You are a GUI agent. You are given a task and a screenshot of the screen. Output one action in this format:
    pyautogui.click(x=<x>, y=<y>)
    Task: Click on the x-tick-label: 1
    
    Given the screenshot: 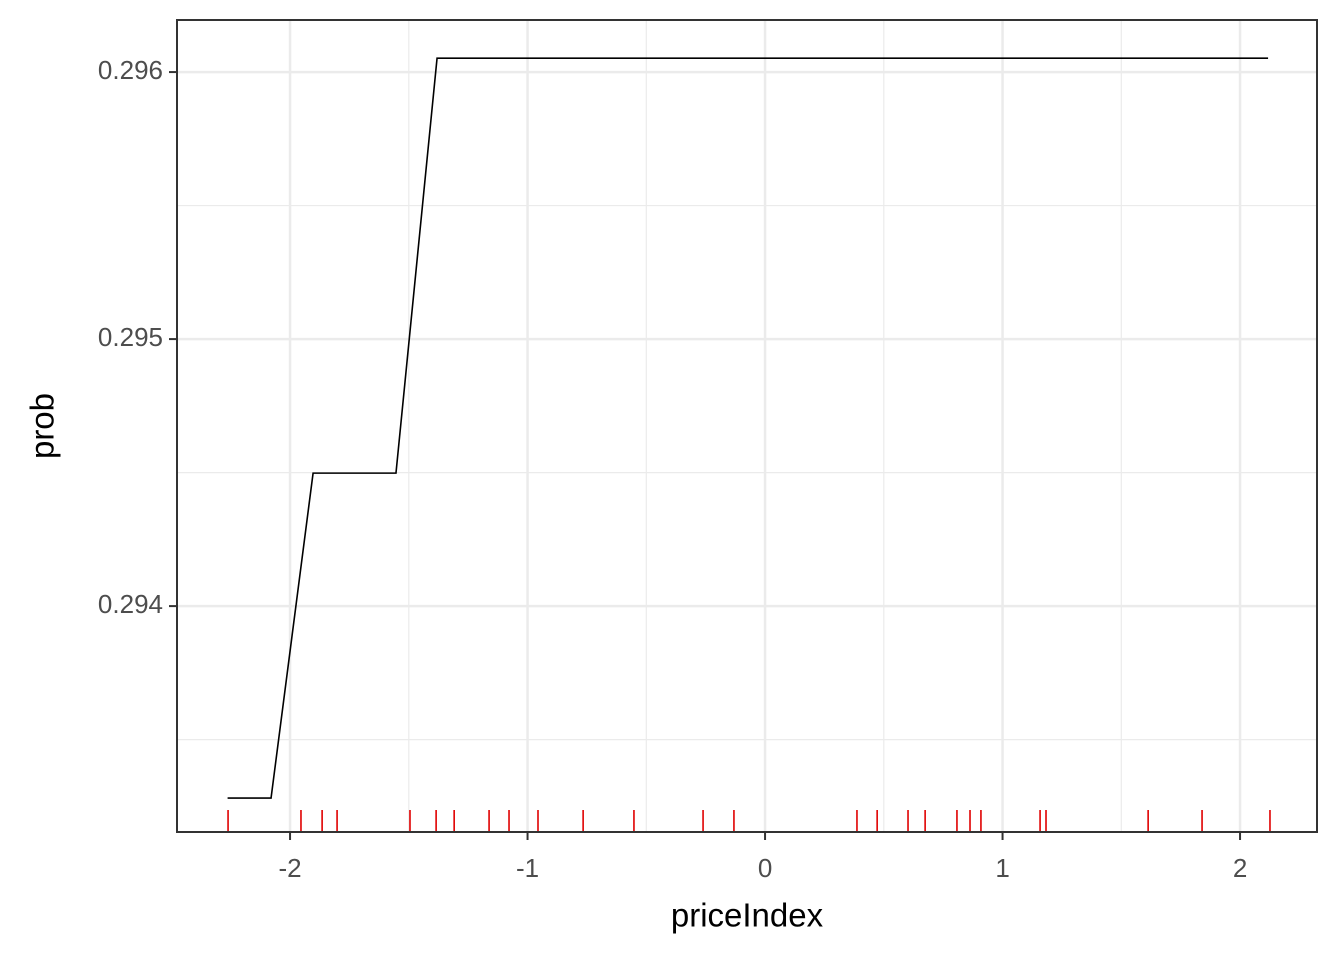 What is the action you would take?
    pyautogui.click(x=1002, y=868)
    